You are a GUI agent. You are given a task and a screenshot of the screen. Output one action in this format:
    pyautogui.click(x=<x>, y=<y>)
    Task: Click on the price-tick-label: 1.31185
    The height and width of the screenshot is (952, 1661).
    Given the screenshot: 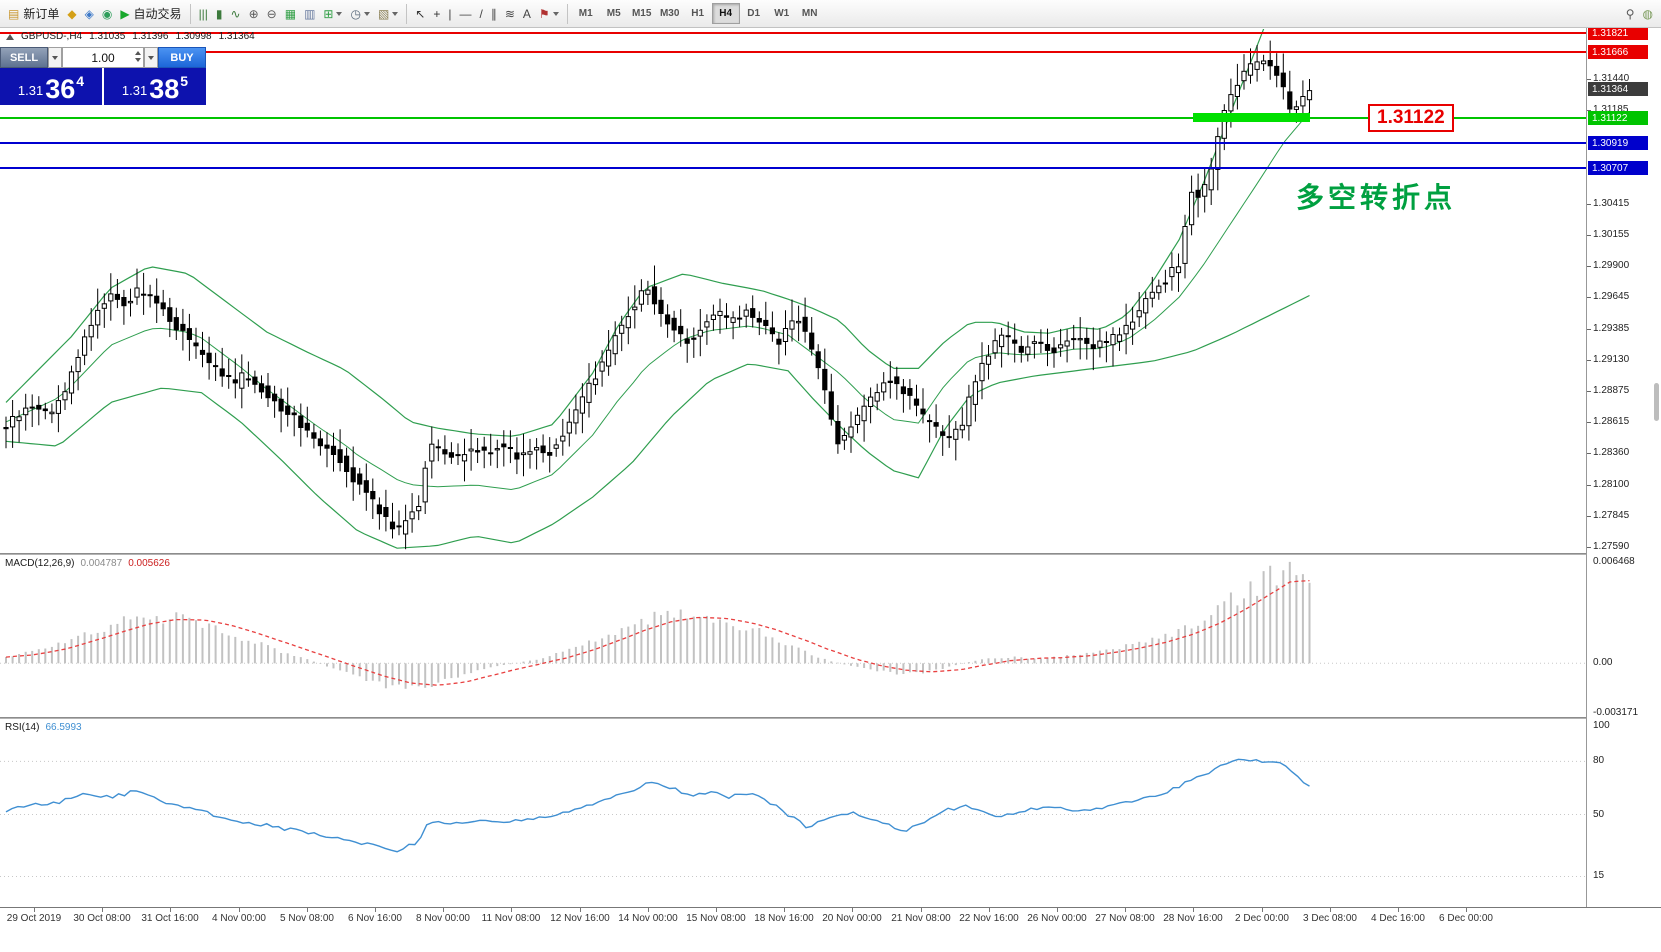 What is the action you would take?
    pyautogui.click(x=1611, y=109)
    